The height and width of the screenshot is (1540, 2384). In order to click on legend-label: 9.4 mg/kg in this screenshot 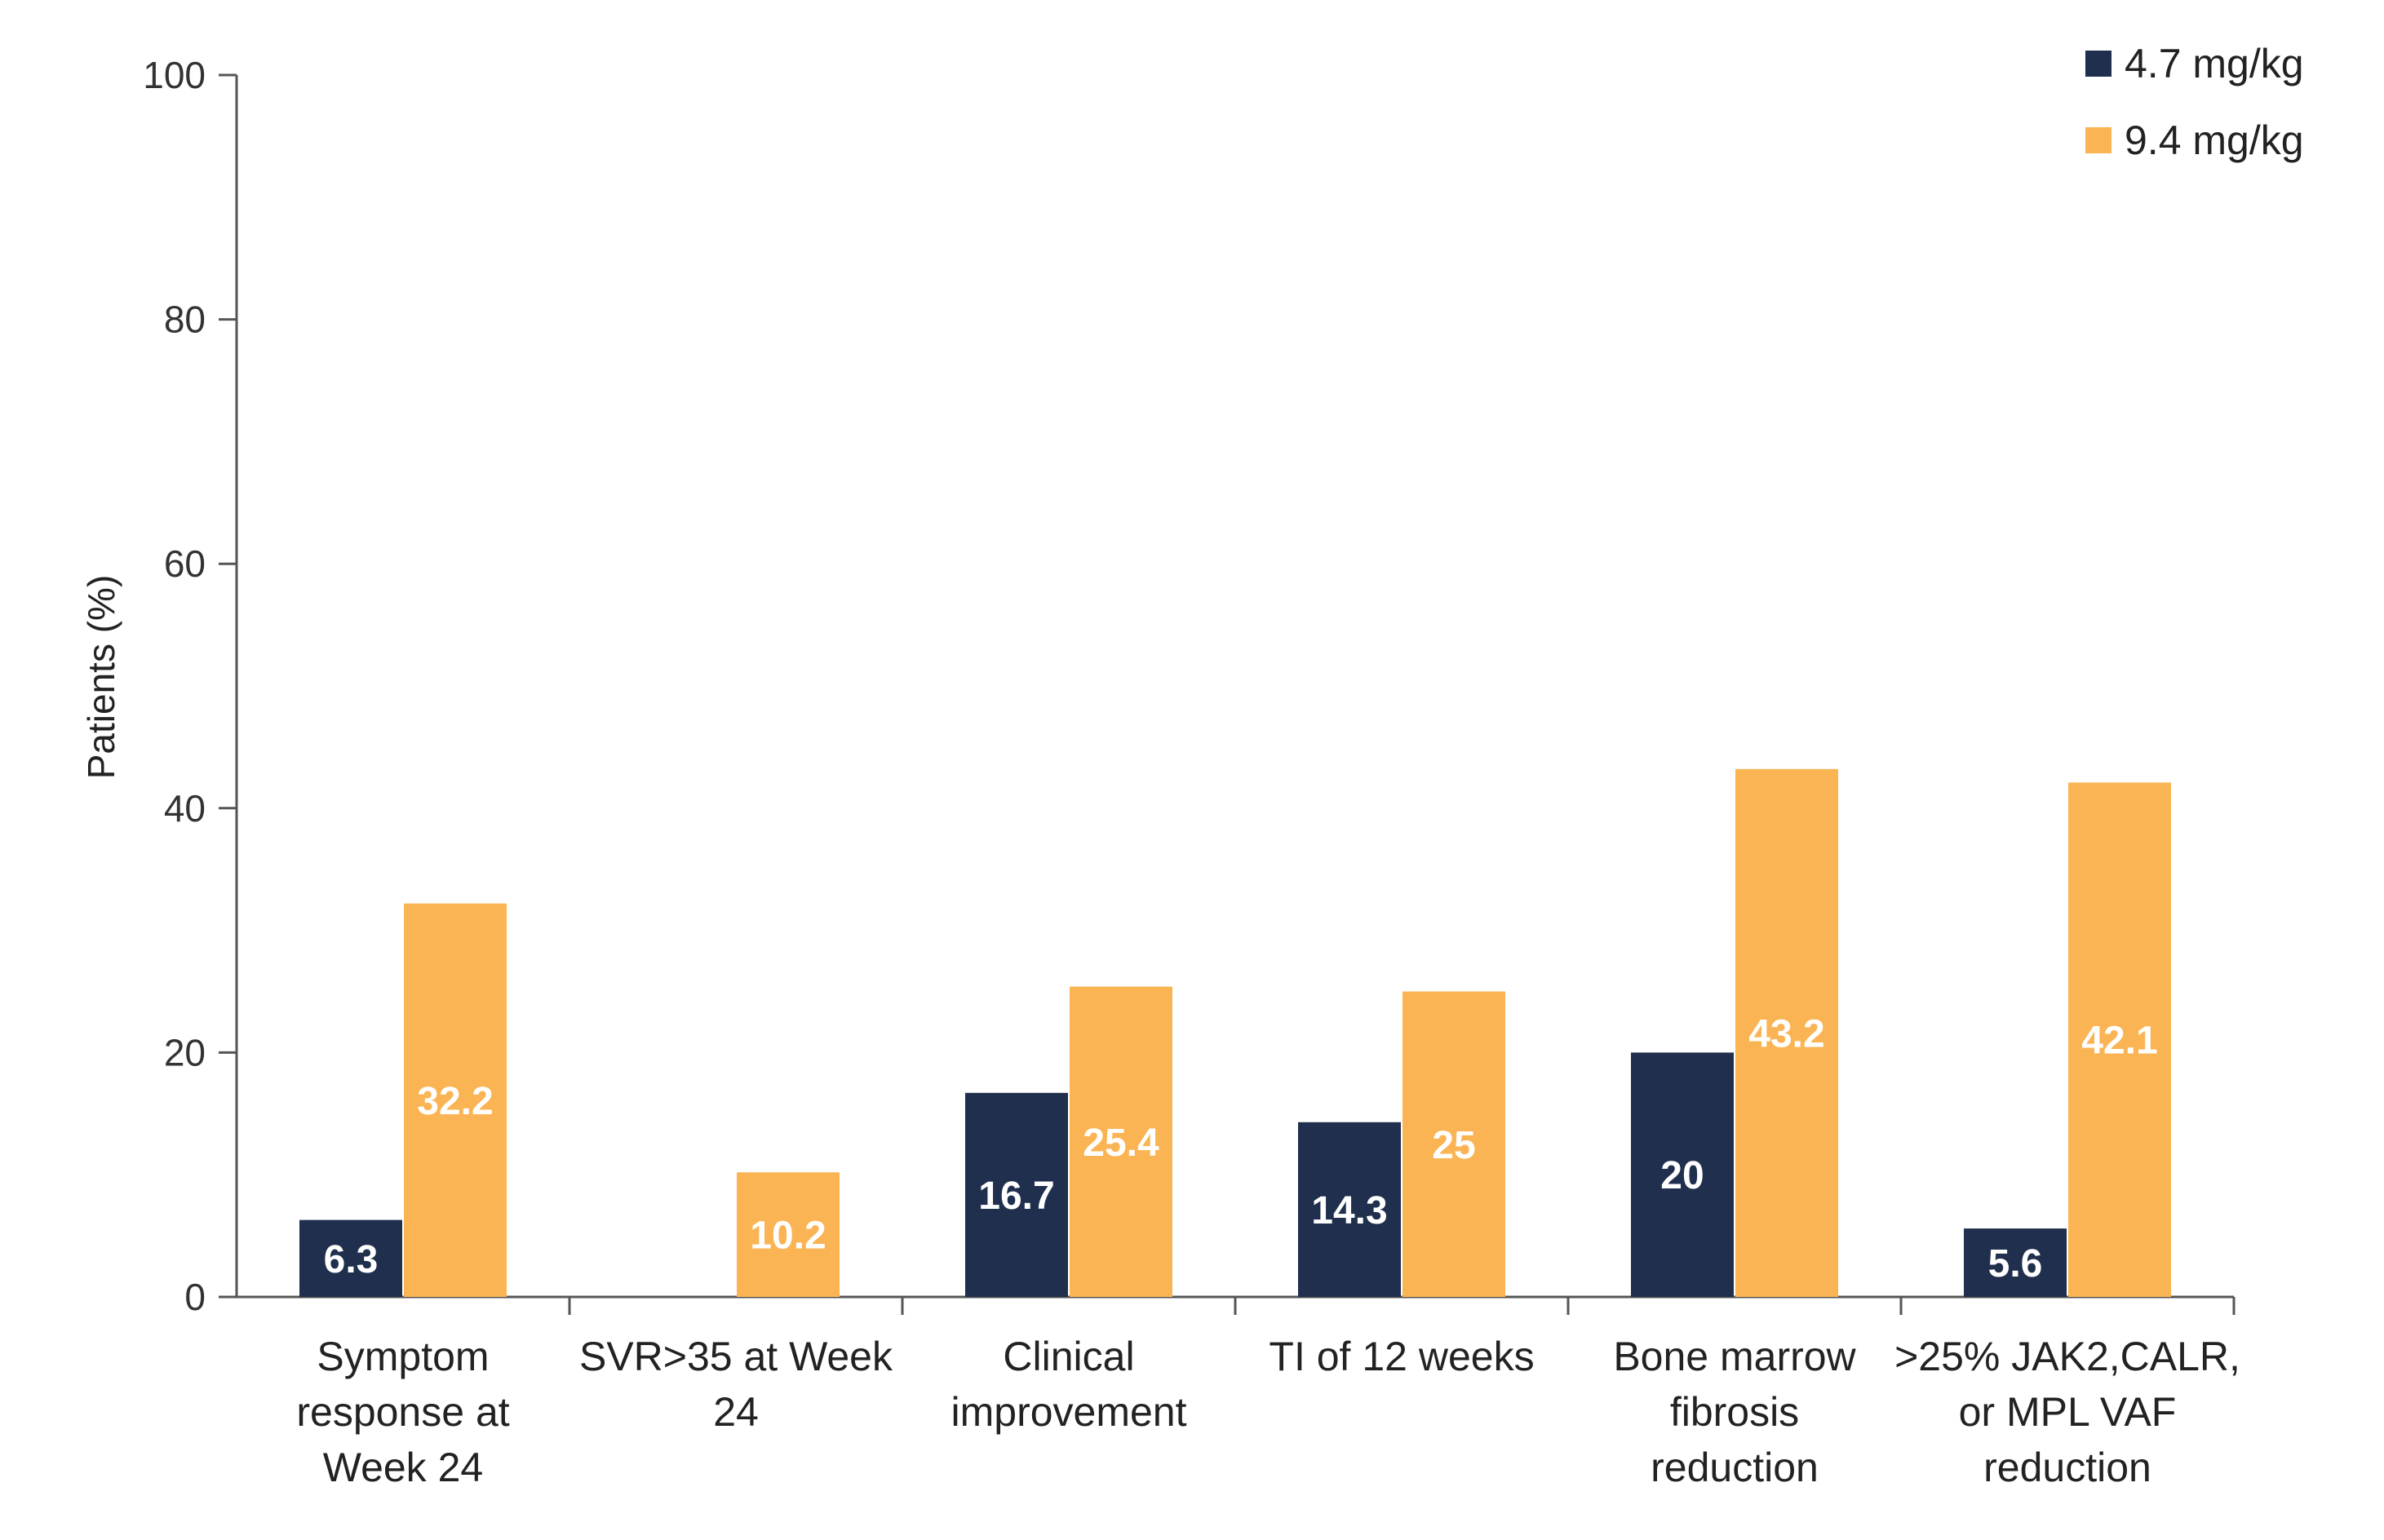, I will do `click(2214, 140)`.